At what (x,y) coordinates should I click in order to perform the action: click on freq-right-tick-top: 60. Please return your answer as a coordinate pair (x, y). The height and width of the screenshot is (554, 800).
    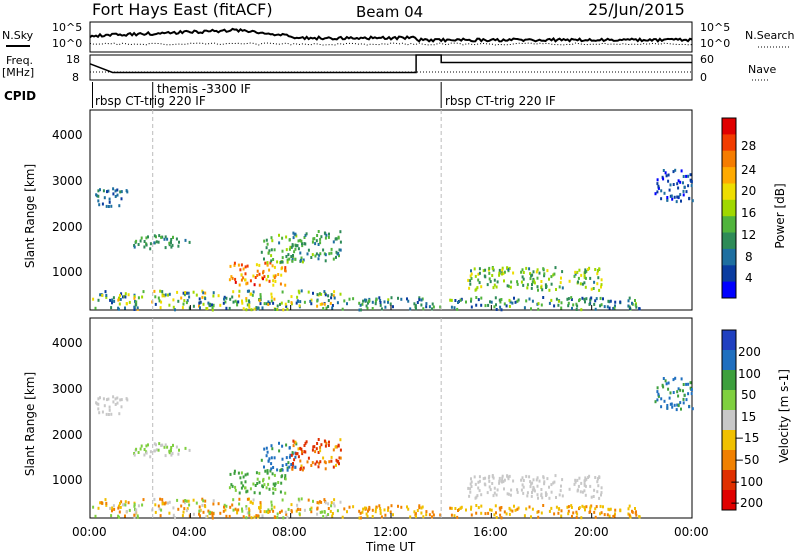
    Looking at the image, I should click on (707, 59).